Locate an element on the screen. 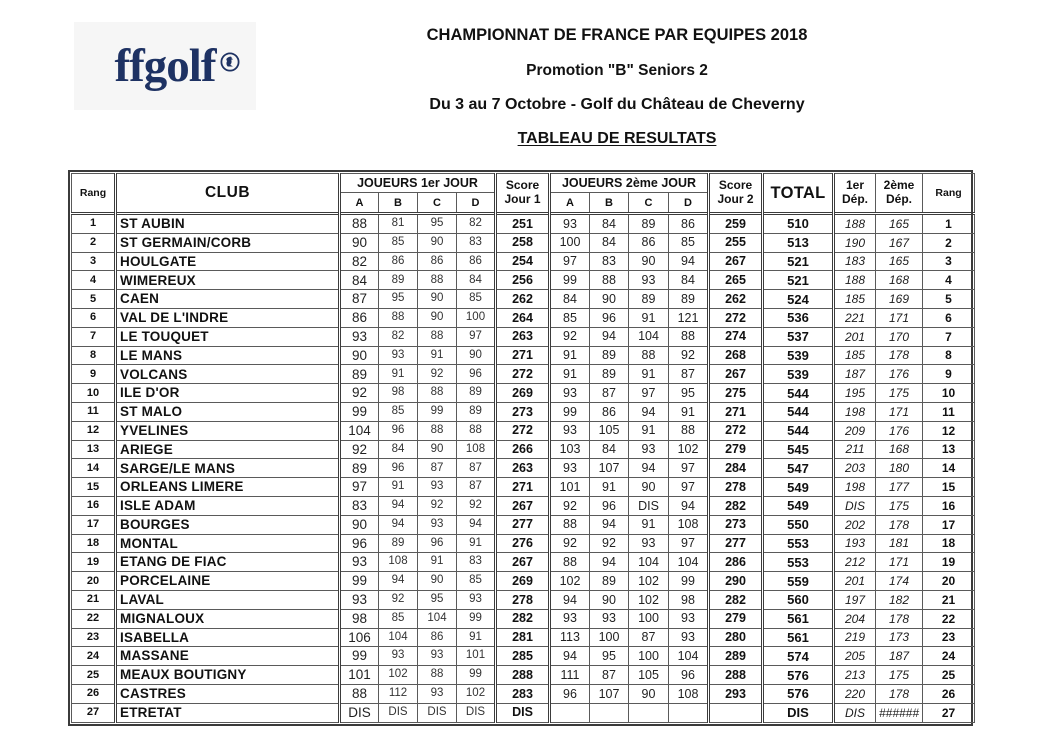  col-header-rank-left: Rang is located at coordinates (93, 193).